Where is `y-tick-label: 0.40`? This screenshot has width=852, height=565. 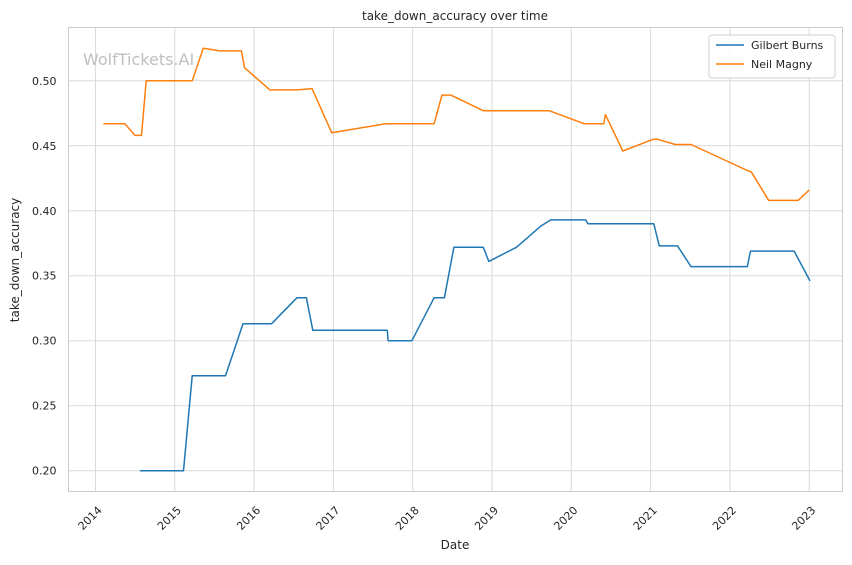 y-tick-label: 0.40 is located at coordinates (44, 211).